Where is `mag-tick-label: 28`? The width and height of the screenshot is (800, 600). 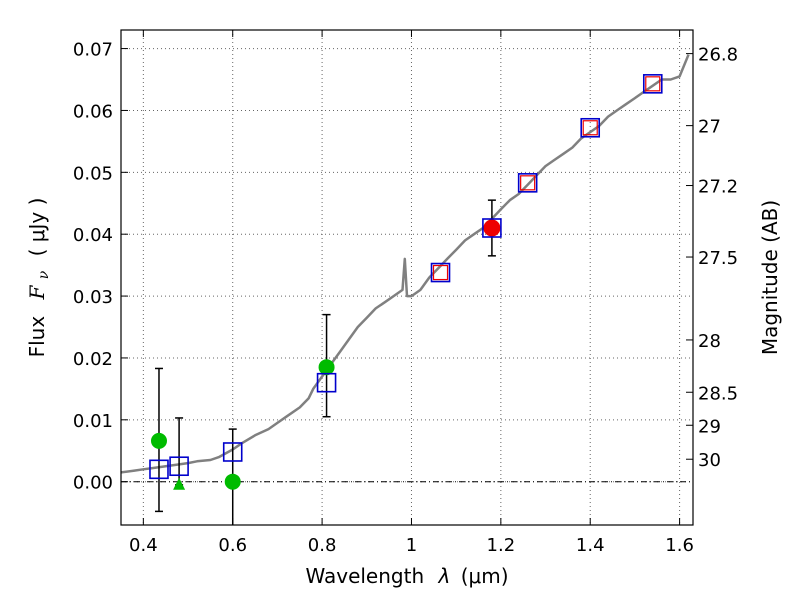 mag-tick-label: 28 is located at coordinates (709, 341).